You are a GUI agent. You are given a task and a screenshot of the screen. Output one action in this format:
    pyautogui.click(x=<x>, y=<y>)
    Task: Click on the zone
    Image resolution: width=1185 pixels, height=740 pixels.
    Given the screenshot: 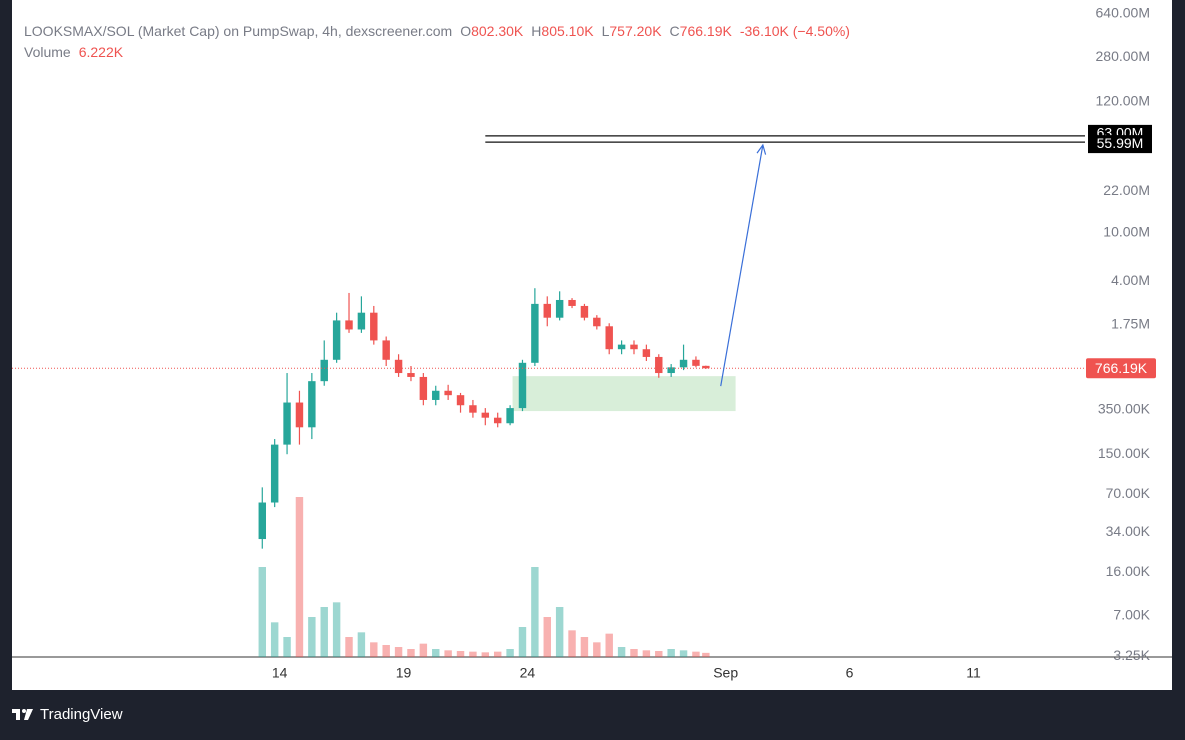 What is the action you would take?
    pyautogui.click(x=624, y=394)
    